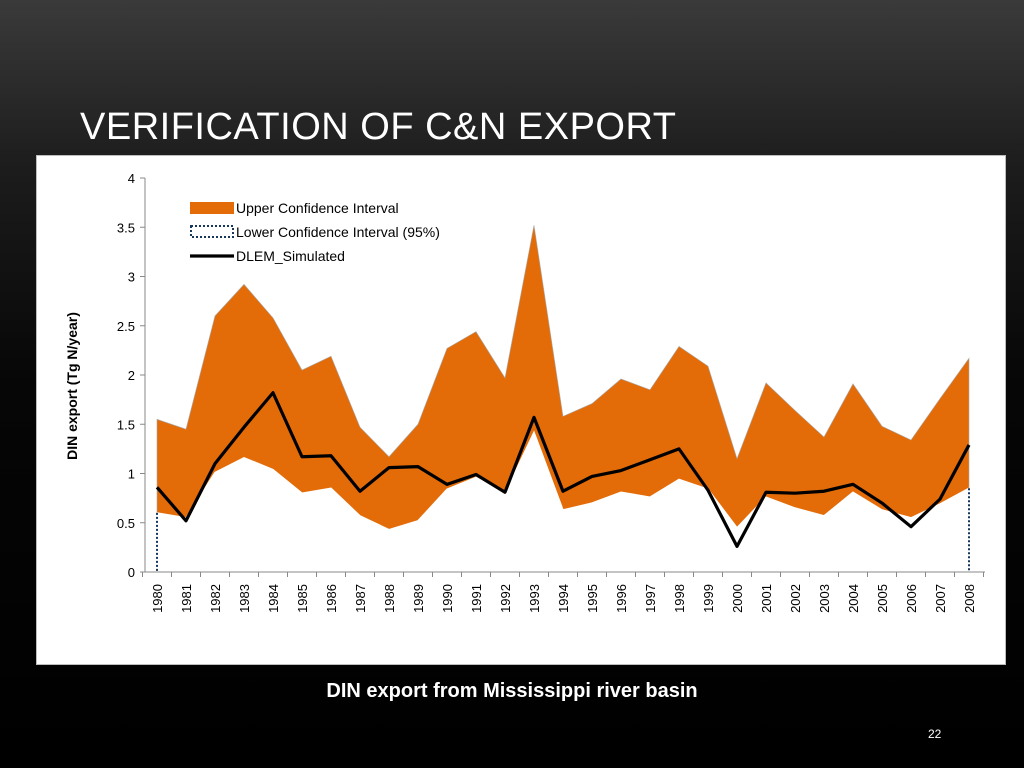 Image resolution: width=1024 pixels, height=768 pixels. Describe the element at coordinates (512, 691) in the screenshot. I see `chart-caption: DIN export from Mississippi river basin` at that location.